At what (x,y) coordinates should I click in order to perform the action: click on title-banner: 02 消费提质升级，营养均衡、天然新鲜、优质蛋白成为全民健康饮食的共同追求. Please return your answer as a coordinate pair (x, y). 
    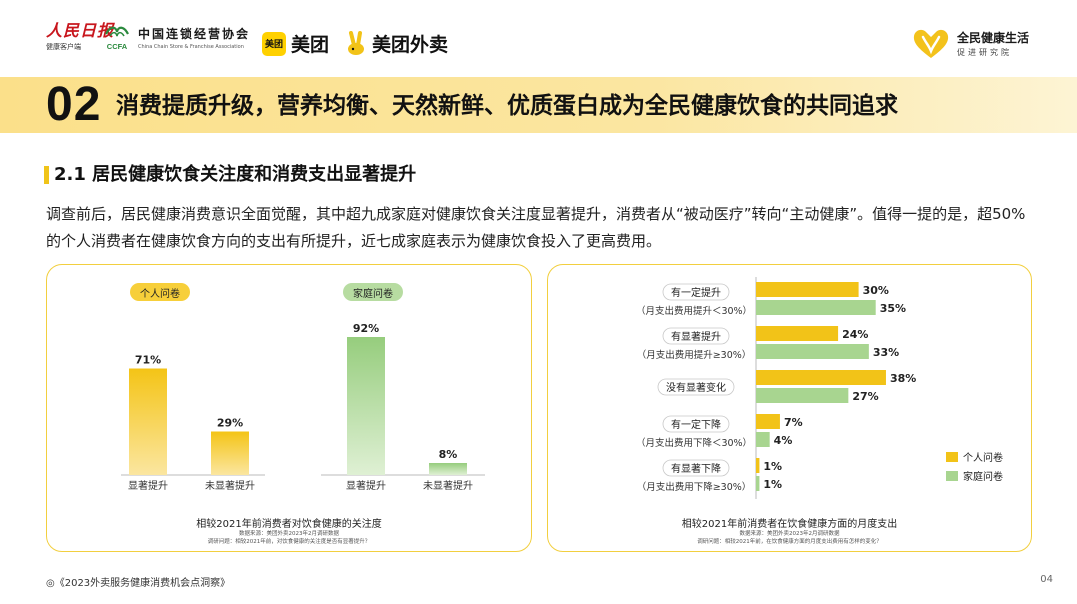
    Looking at the image, I should click on (538, 105).